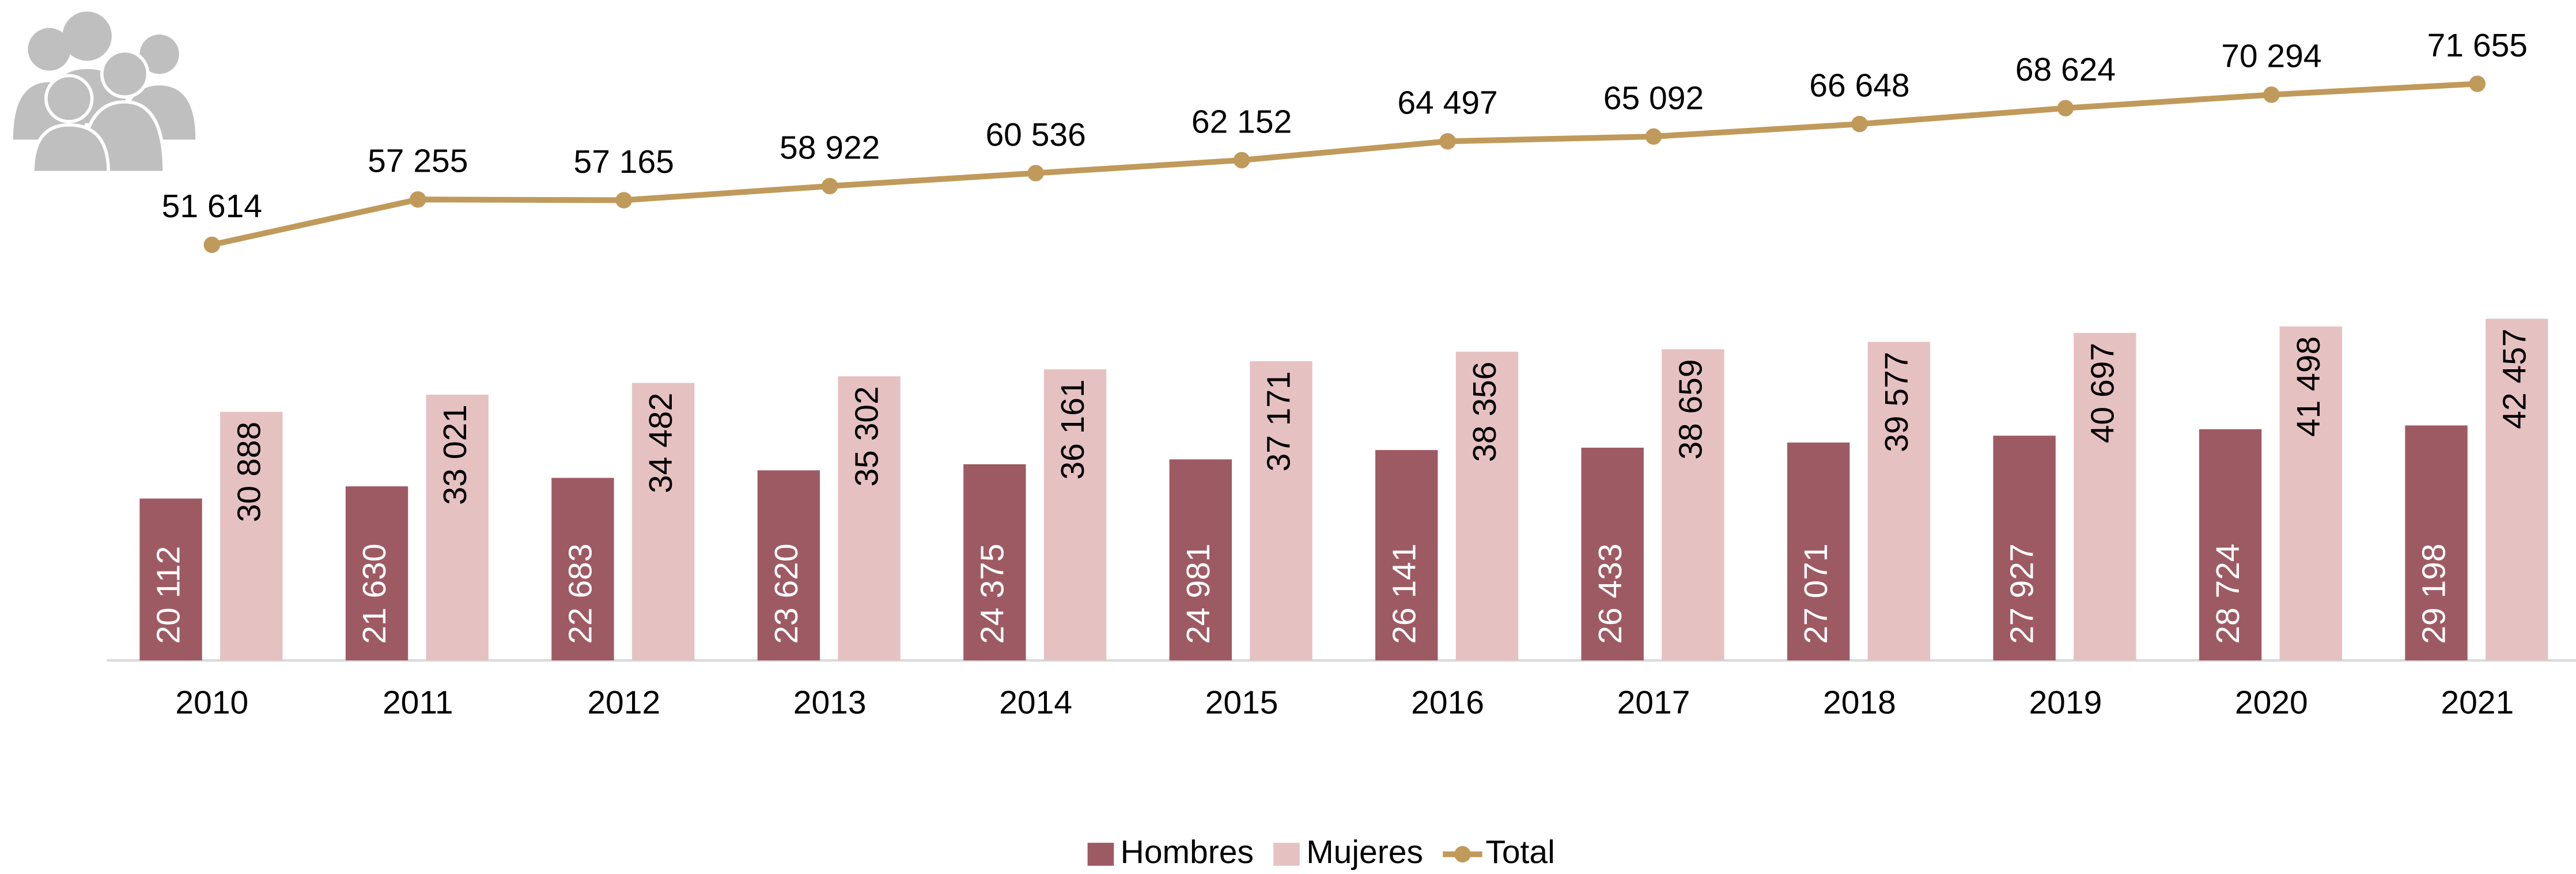 The width and height of the screenshot is (2576, 874). What do you see at coordinates (1859, 702) in the screenshot?
I see `x-tick-label: 2018` at bounding box center [1859, 702].